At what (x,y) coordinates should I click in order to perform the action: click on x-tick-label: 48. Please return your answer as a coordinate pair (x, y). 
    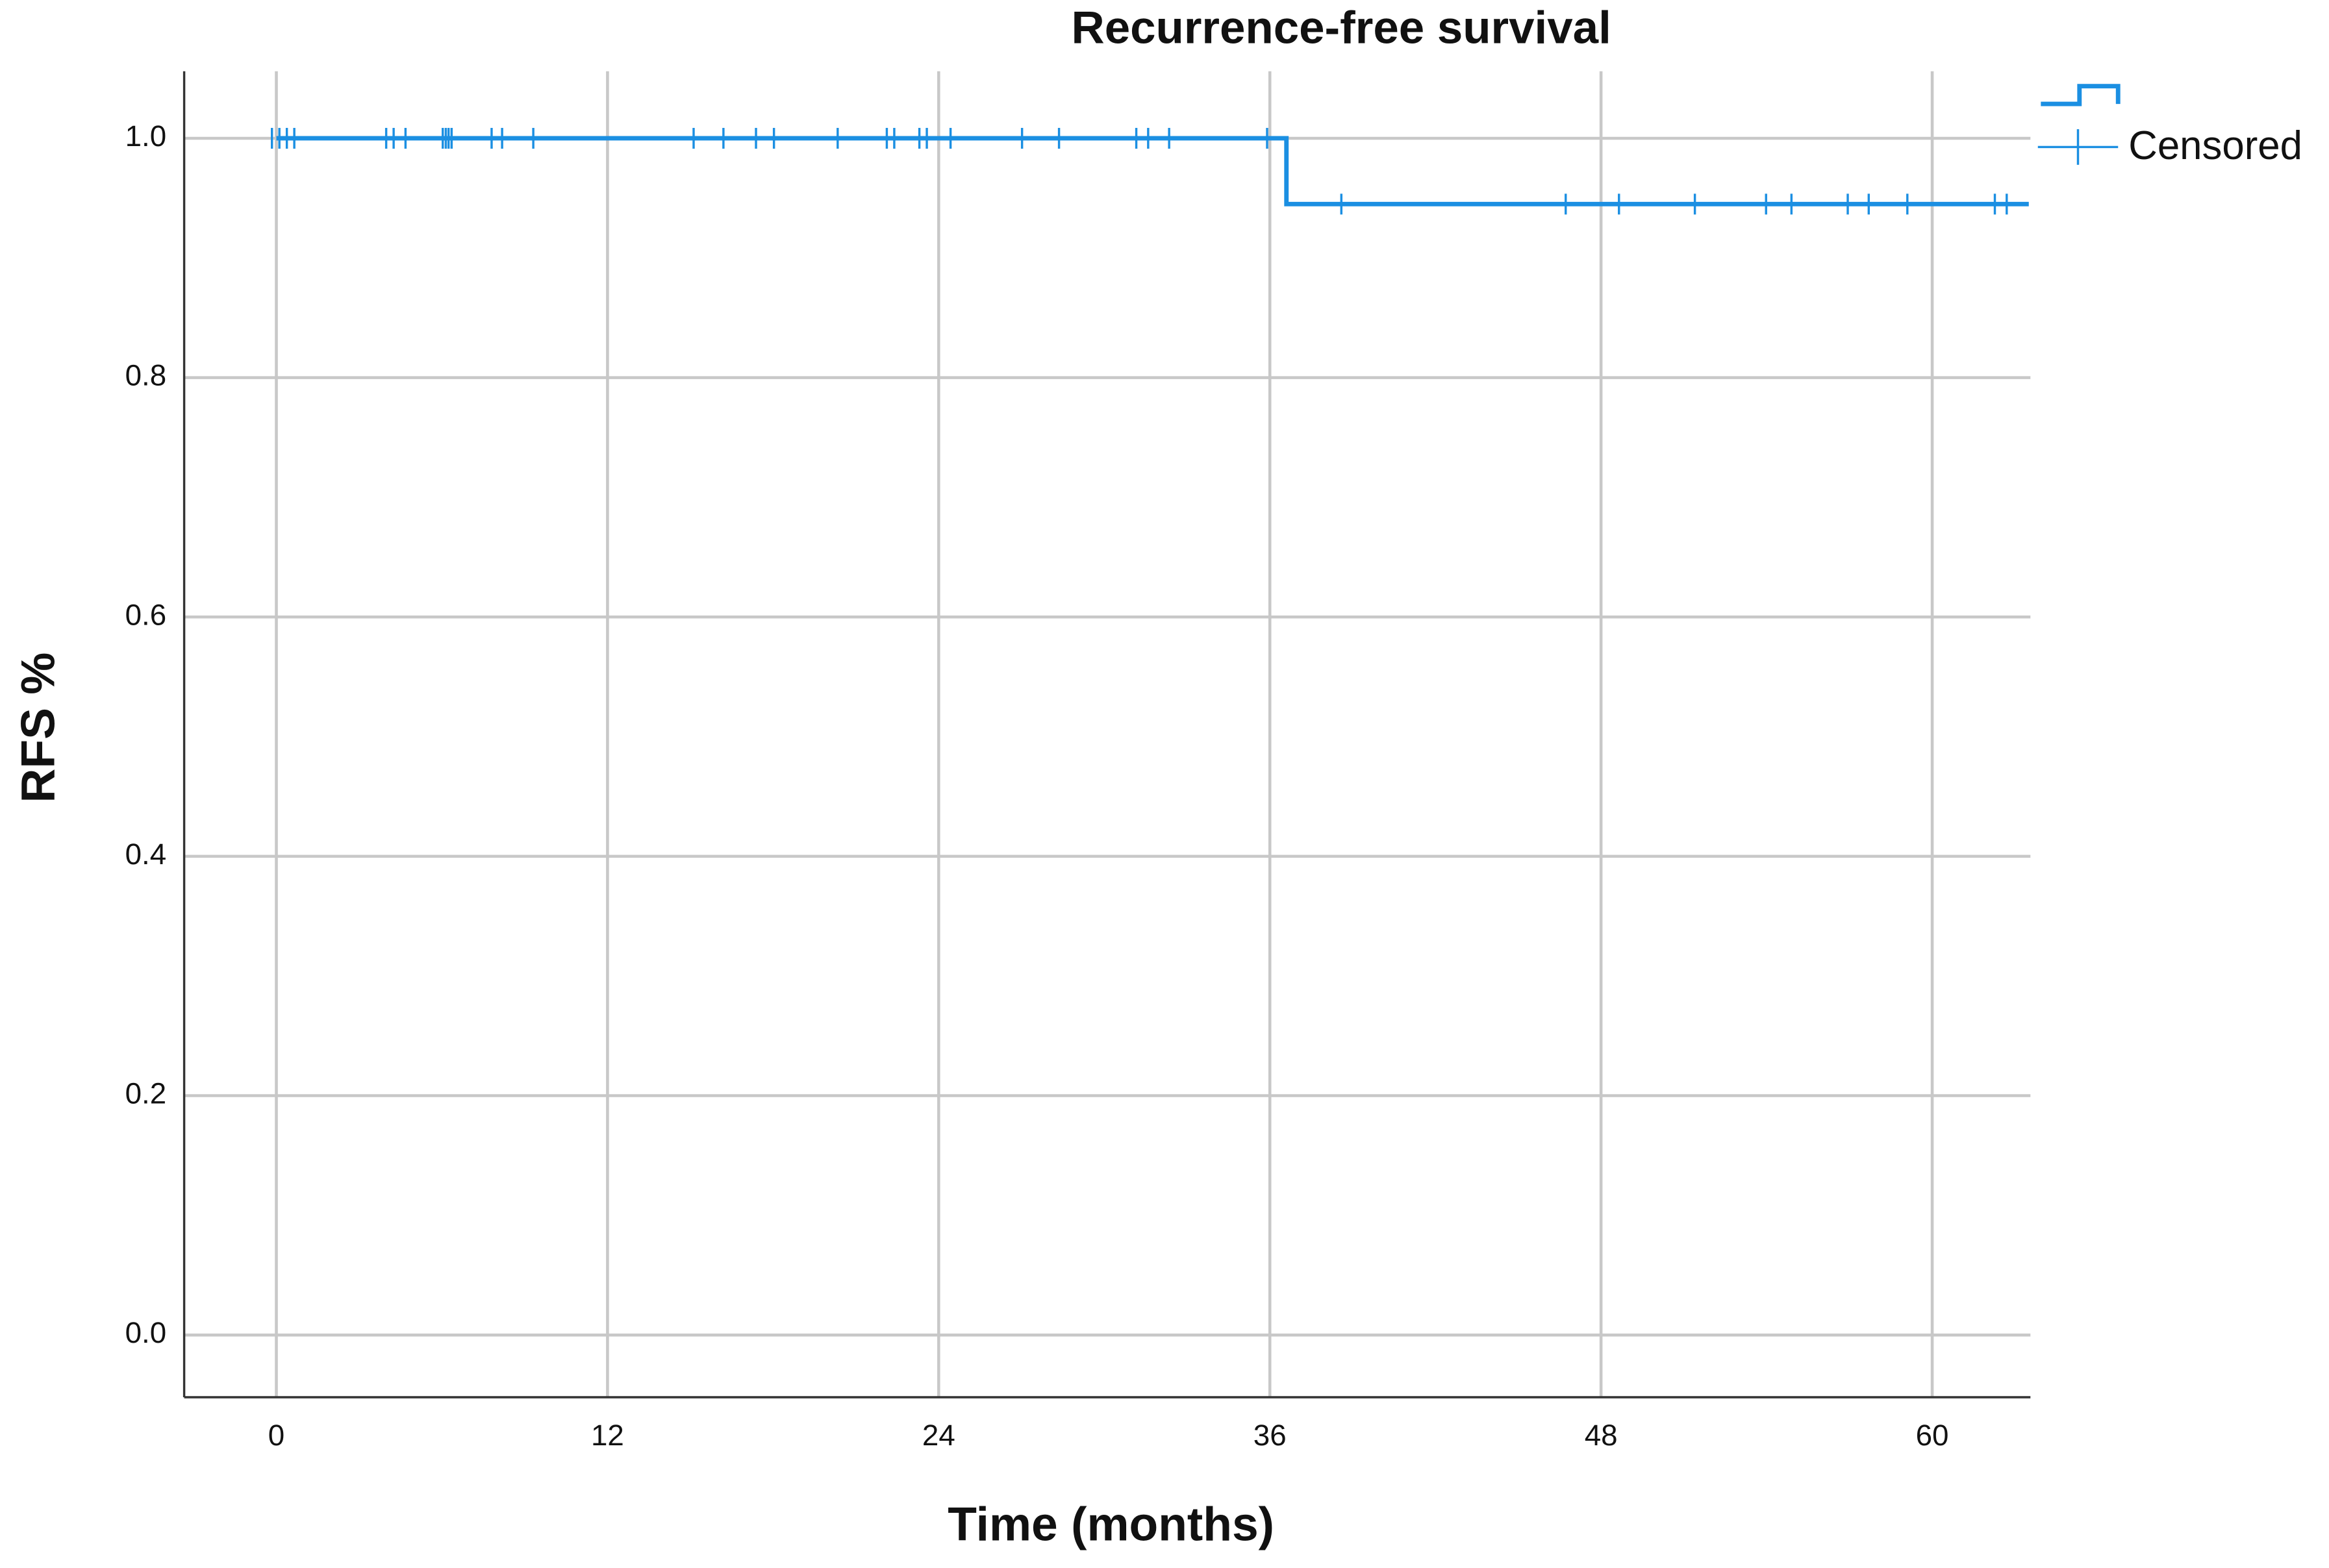
    Looking at the image, I should click on (1601, 1435).